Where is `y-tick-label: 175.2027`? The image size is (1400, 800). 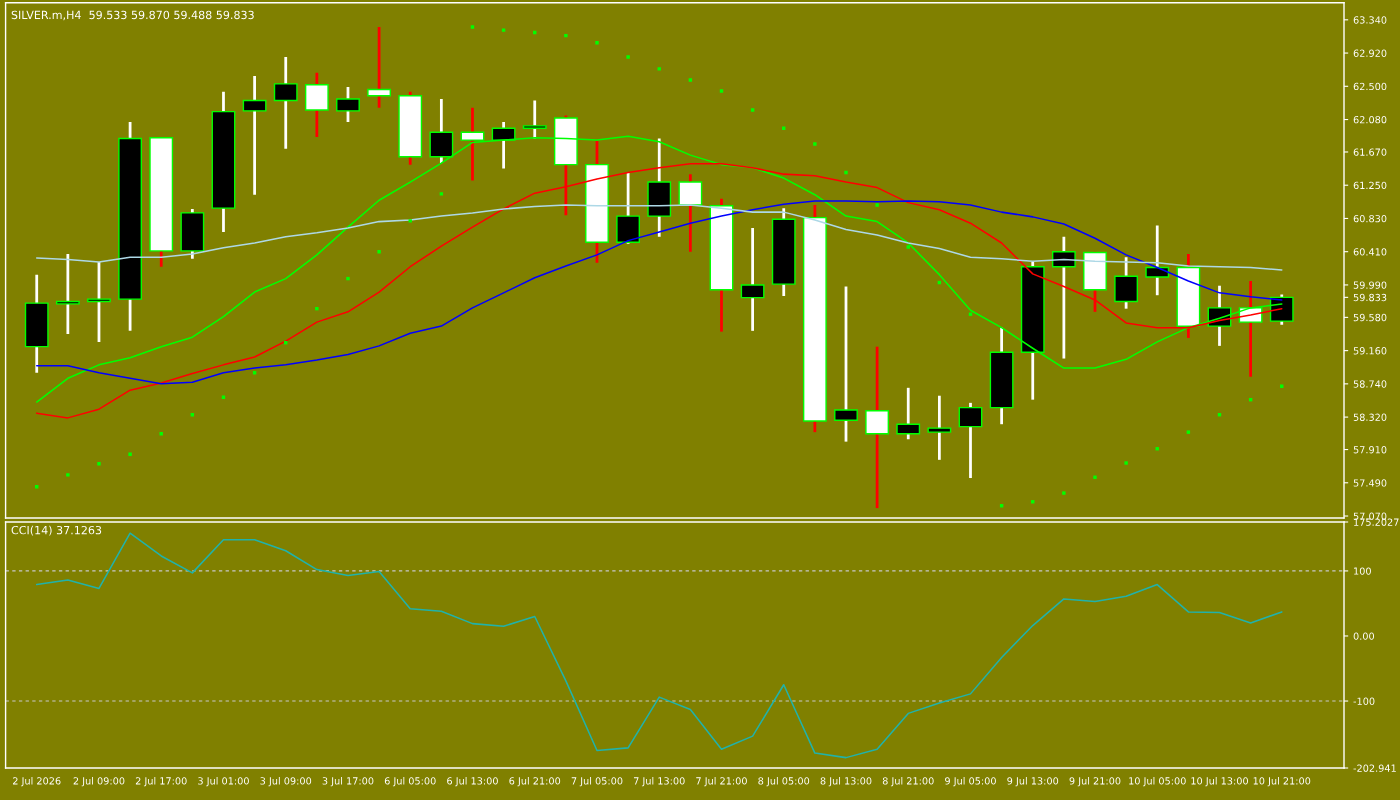
y-tick-label: 175.2027 is located at coordinates (1376, 522).